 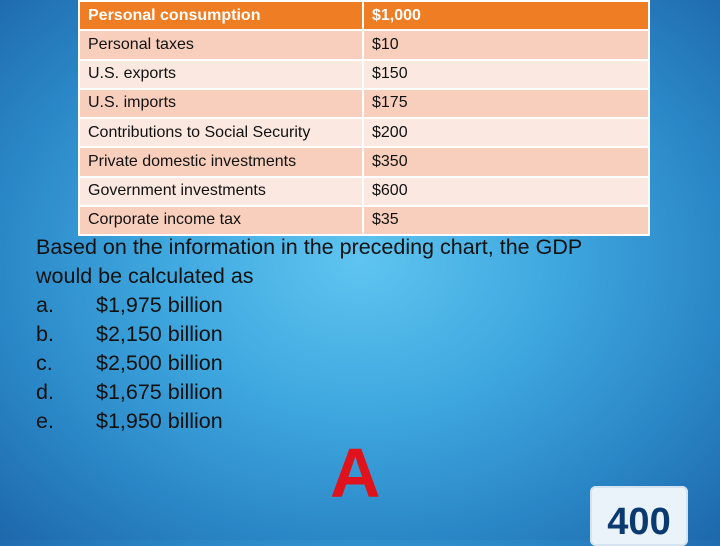 I want to click on answer-option-c: c. $2,500 billion, so click(x=356, y=363).